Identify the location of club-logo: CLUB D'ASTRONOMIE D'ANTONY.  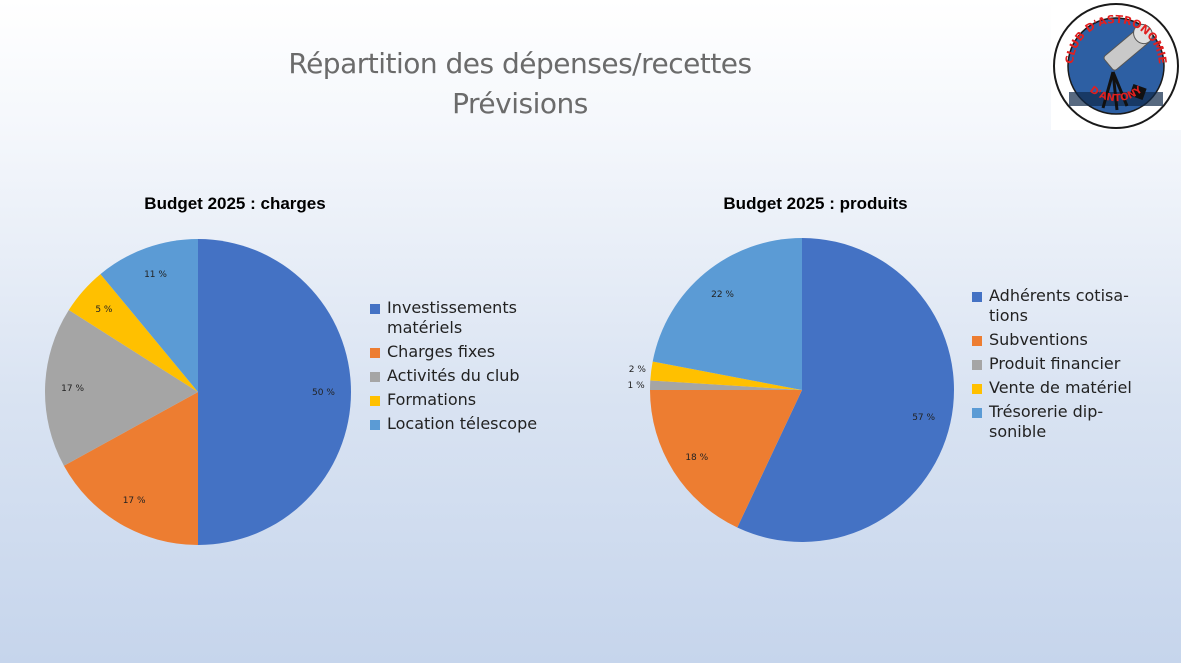
(1116, 65).